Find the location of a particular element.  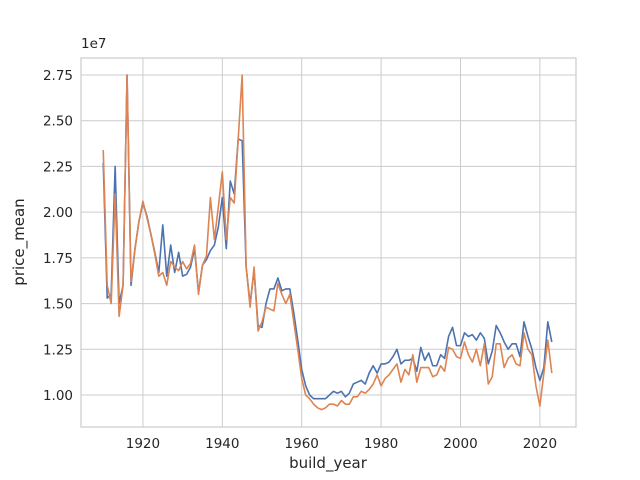

y-tick-label: 1.75 is located at coordinates (58, 259).